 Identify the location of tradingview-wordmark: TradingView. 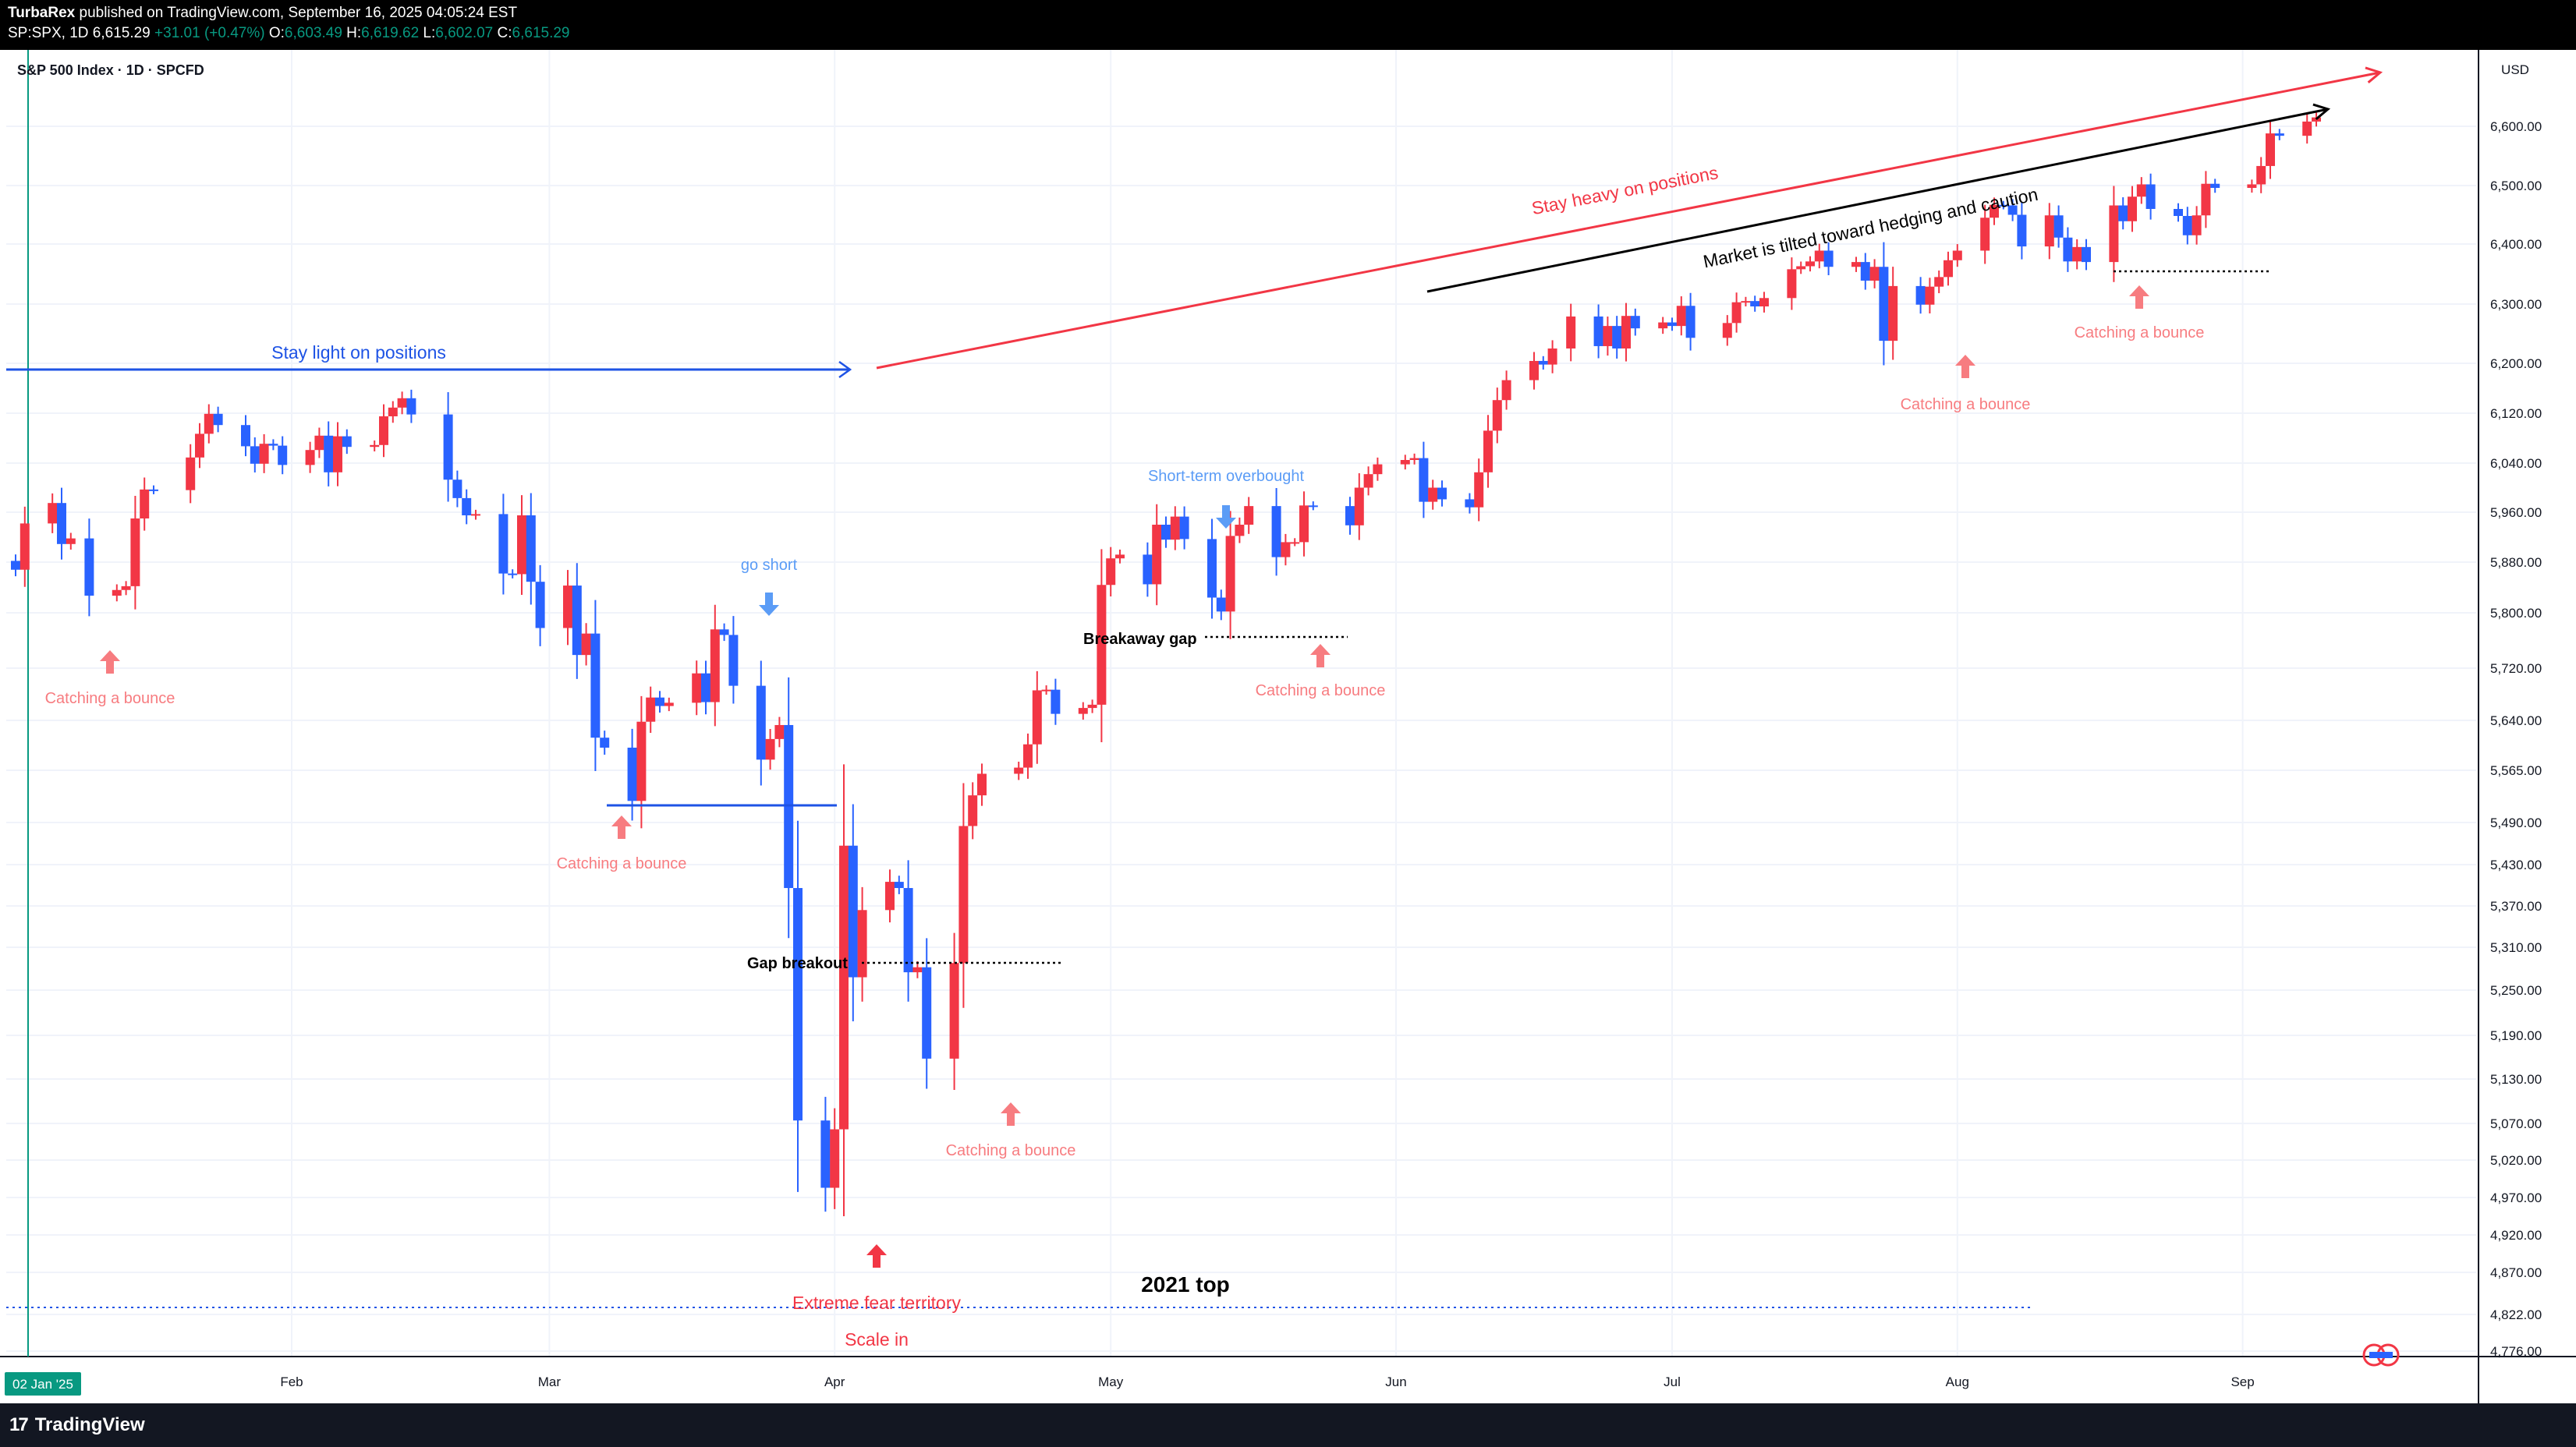
(89, 1424).